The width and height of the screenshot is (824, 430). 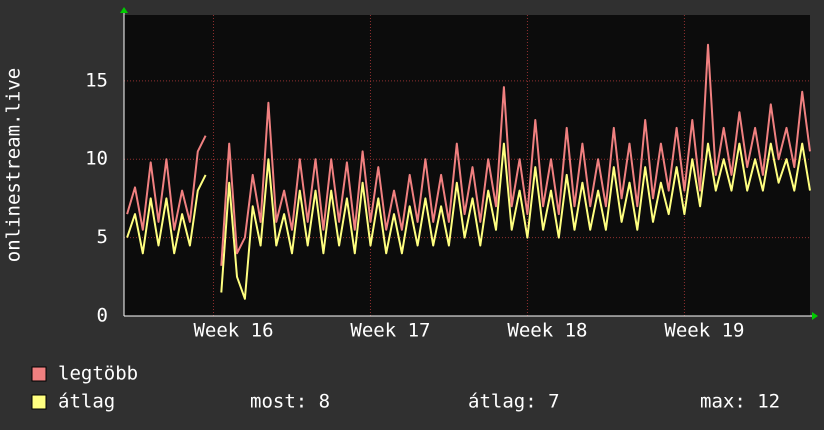 I want to click on stat: max: 12, so click(x=740, y=402).